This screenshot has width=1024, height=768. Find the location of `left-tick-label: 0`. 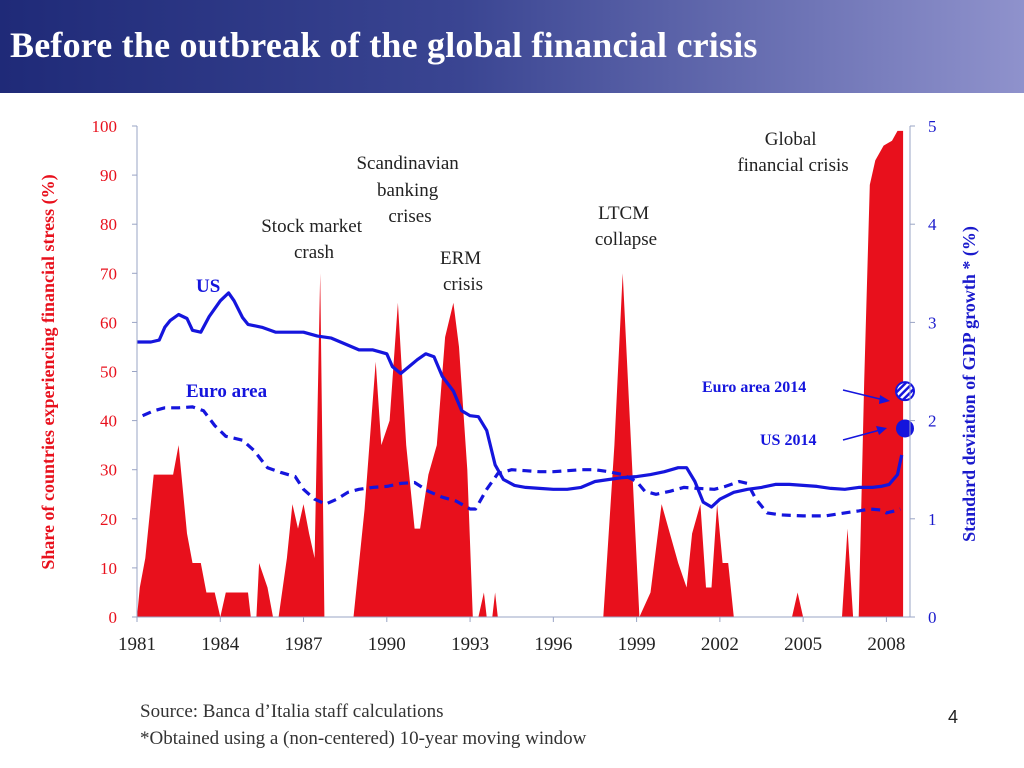

left-tick-label: 0 is located at coordinates (113, 617).